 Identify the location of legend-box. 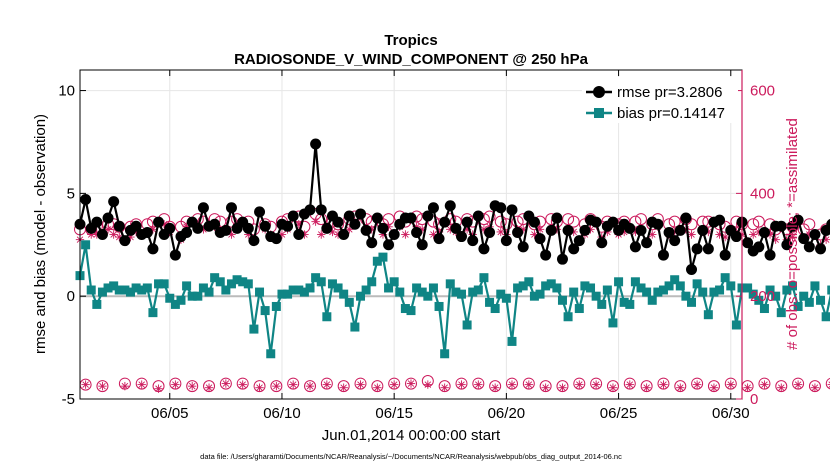
(660, 100).